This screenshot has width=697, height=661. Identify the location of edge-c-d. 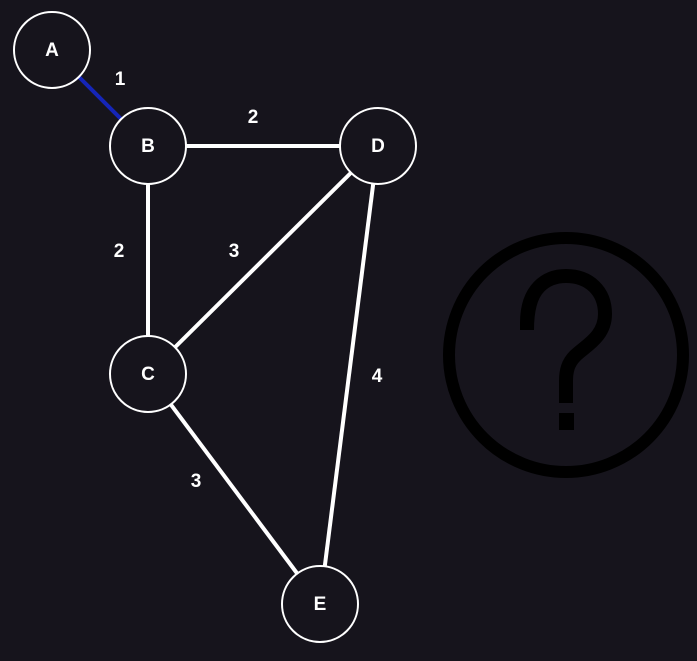
(263, 260).